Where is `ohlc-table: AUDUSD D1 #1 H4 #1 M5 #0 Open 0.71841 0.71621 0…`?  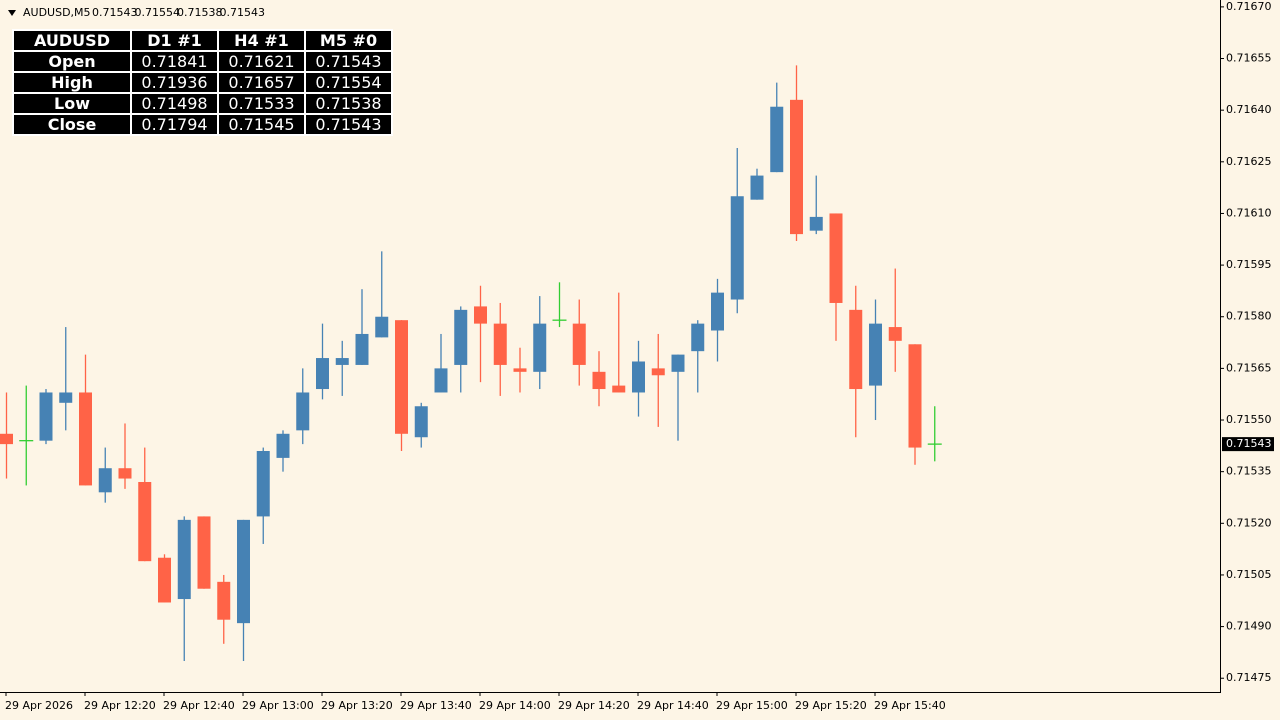 ohlc-table: AUDUSD D1 #1 H4 #1 M5 #0 Open 0.71841 0.71621 0… is located at coordinates (202, 82).